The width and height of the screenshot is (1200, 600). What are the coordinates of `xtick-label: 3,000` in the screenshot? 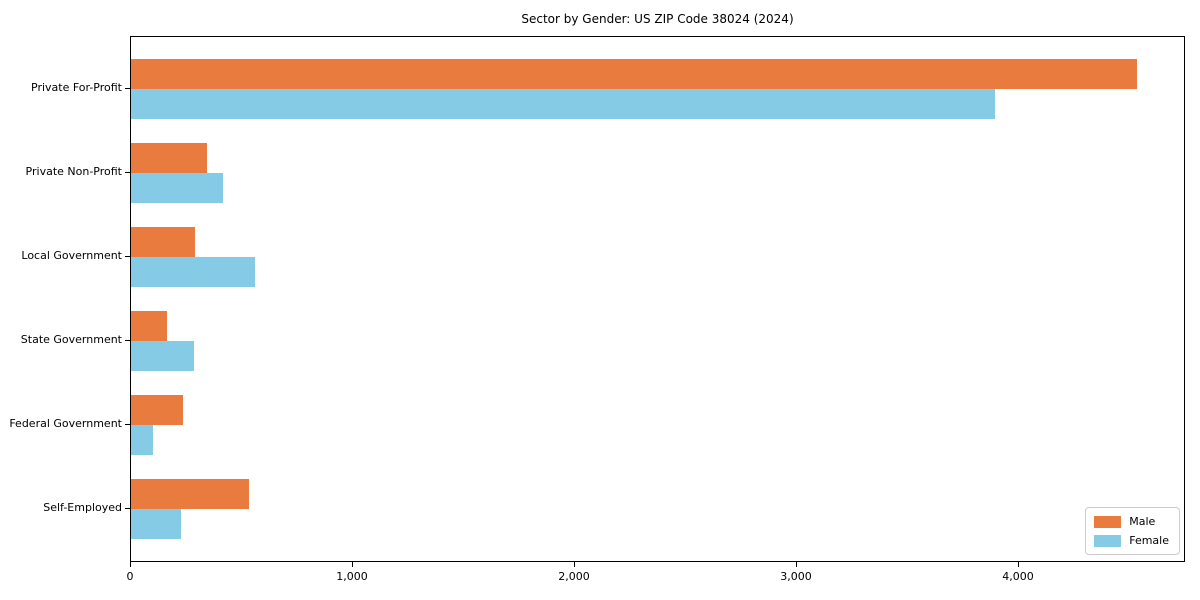 It's located at (796, 576).